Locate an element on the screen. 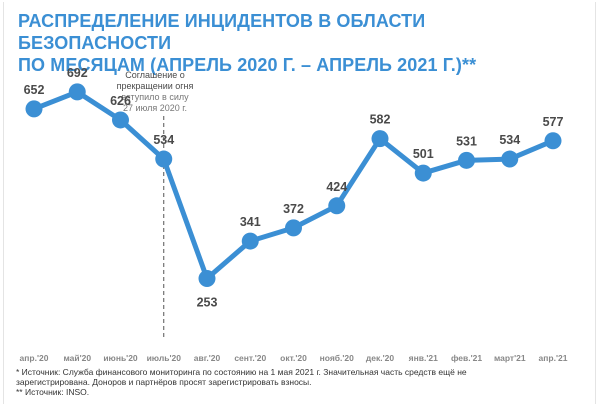 Image resolution: width=600 pixels, height=407 pixels. data-label: 626 is located at coordinates (120, 101).